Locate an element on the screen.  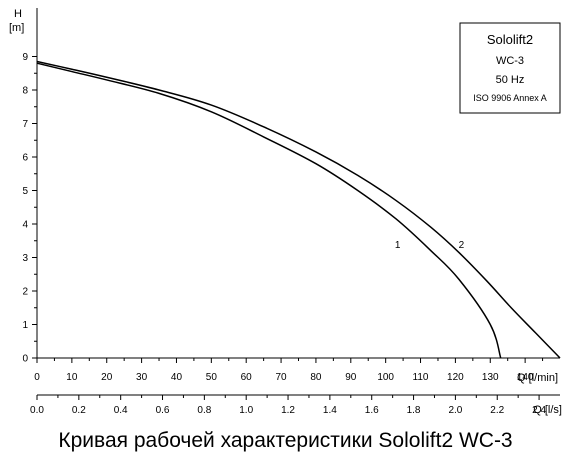
y-axis-unit: [m] is located at coordinates (16, 28).